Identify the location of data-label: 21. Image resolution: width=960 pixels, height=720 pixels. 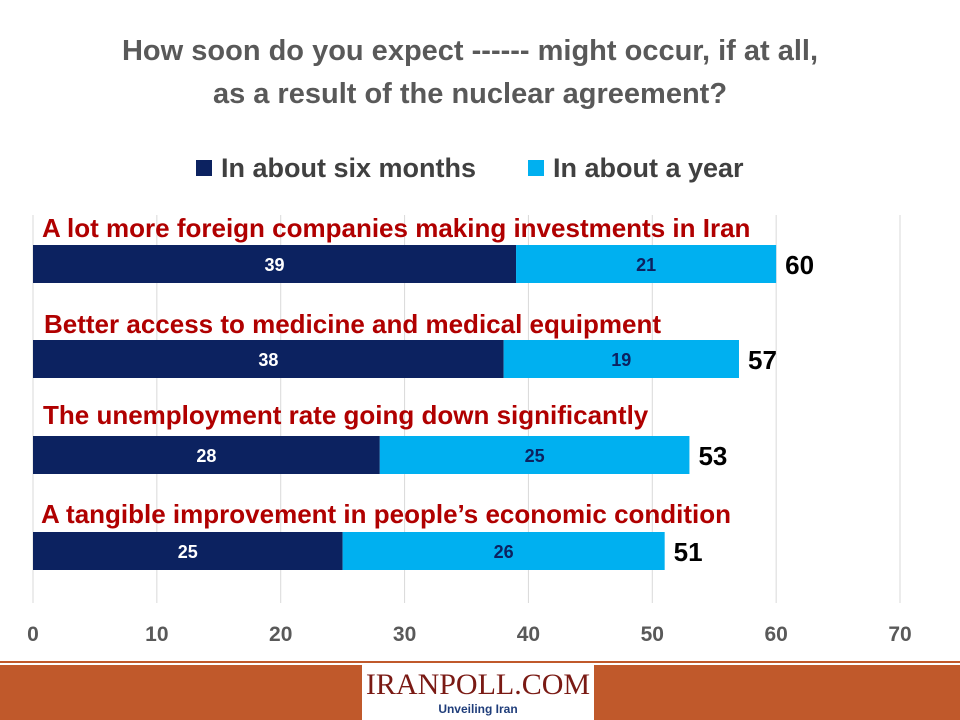
(646, 265).